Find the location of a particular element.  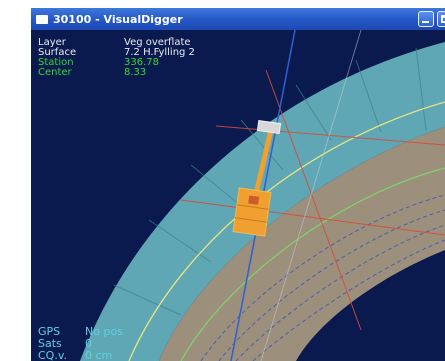

minimize-icon is located at coordinates (425, 22).